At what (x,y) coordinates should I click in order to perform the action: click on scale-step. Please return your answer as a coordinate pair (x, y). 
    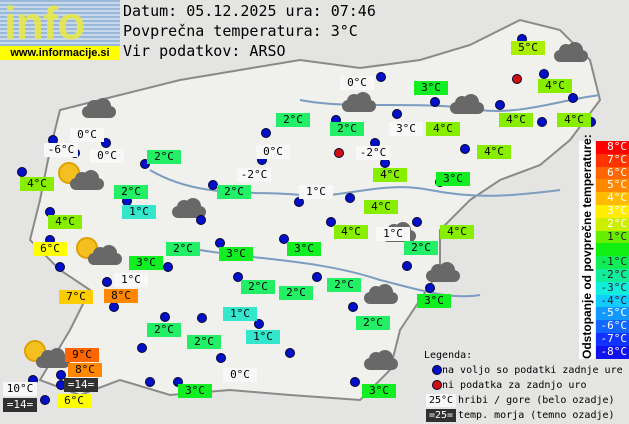
    Looking at the image, I should click on (612, 250).